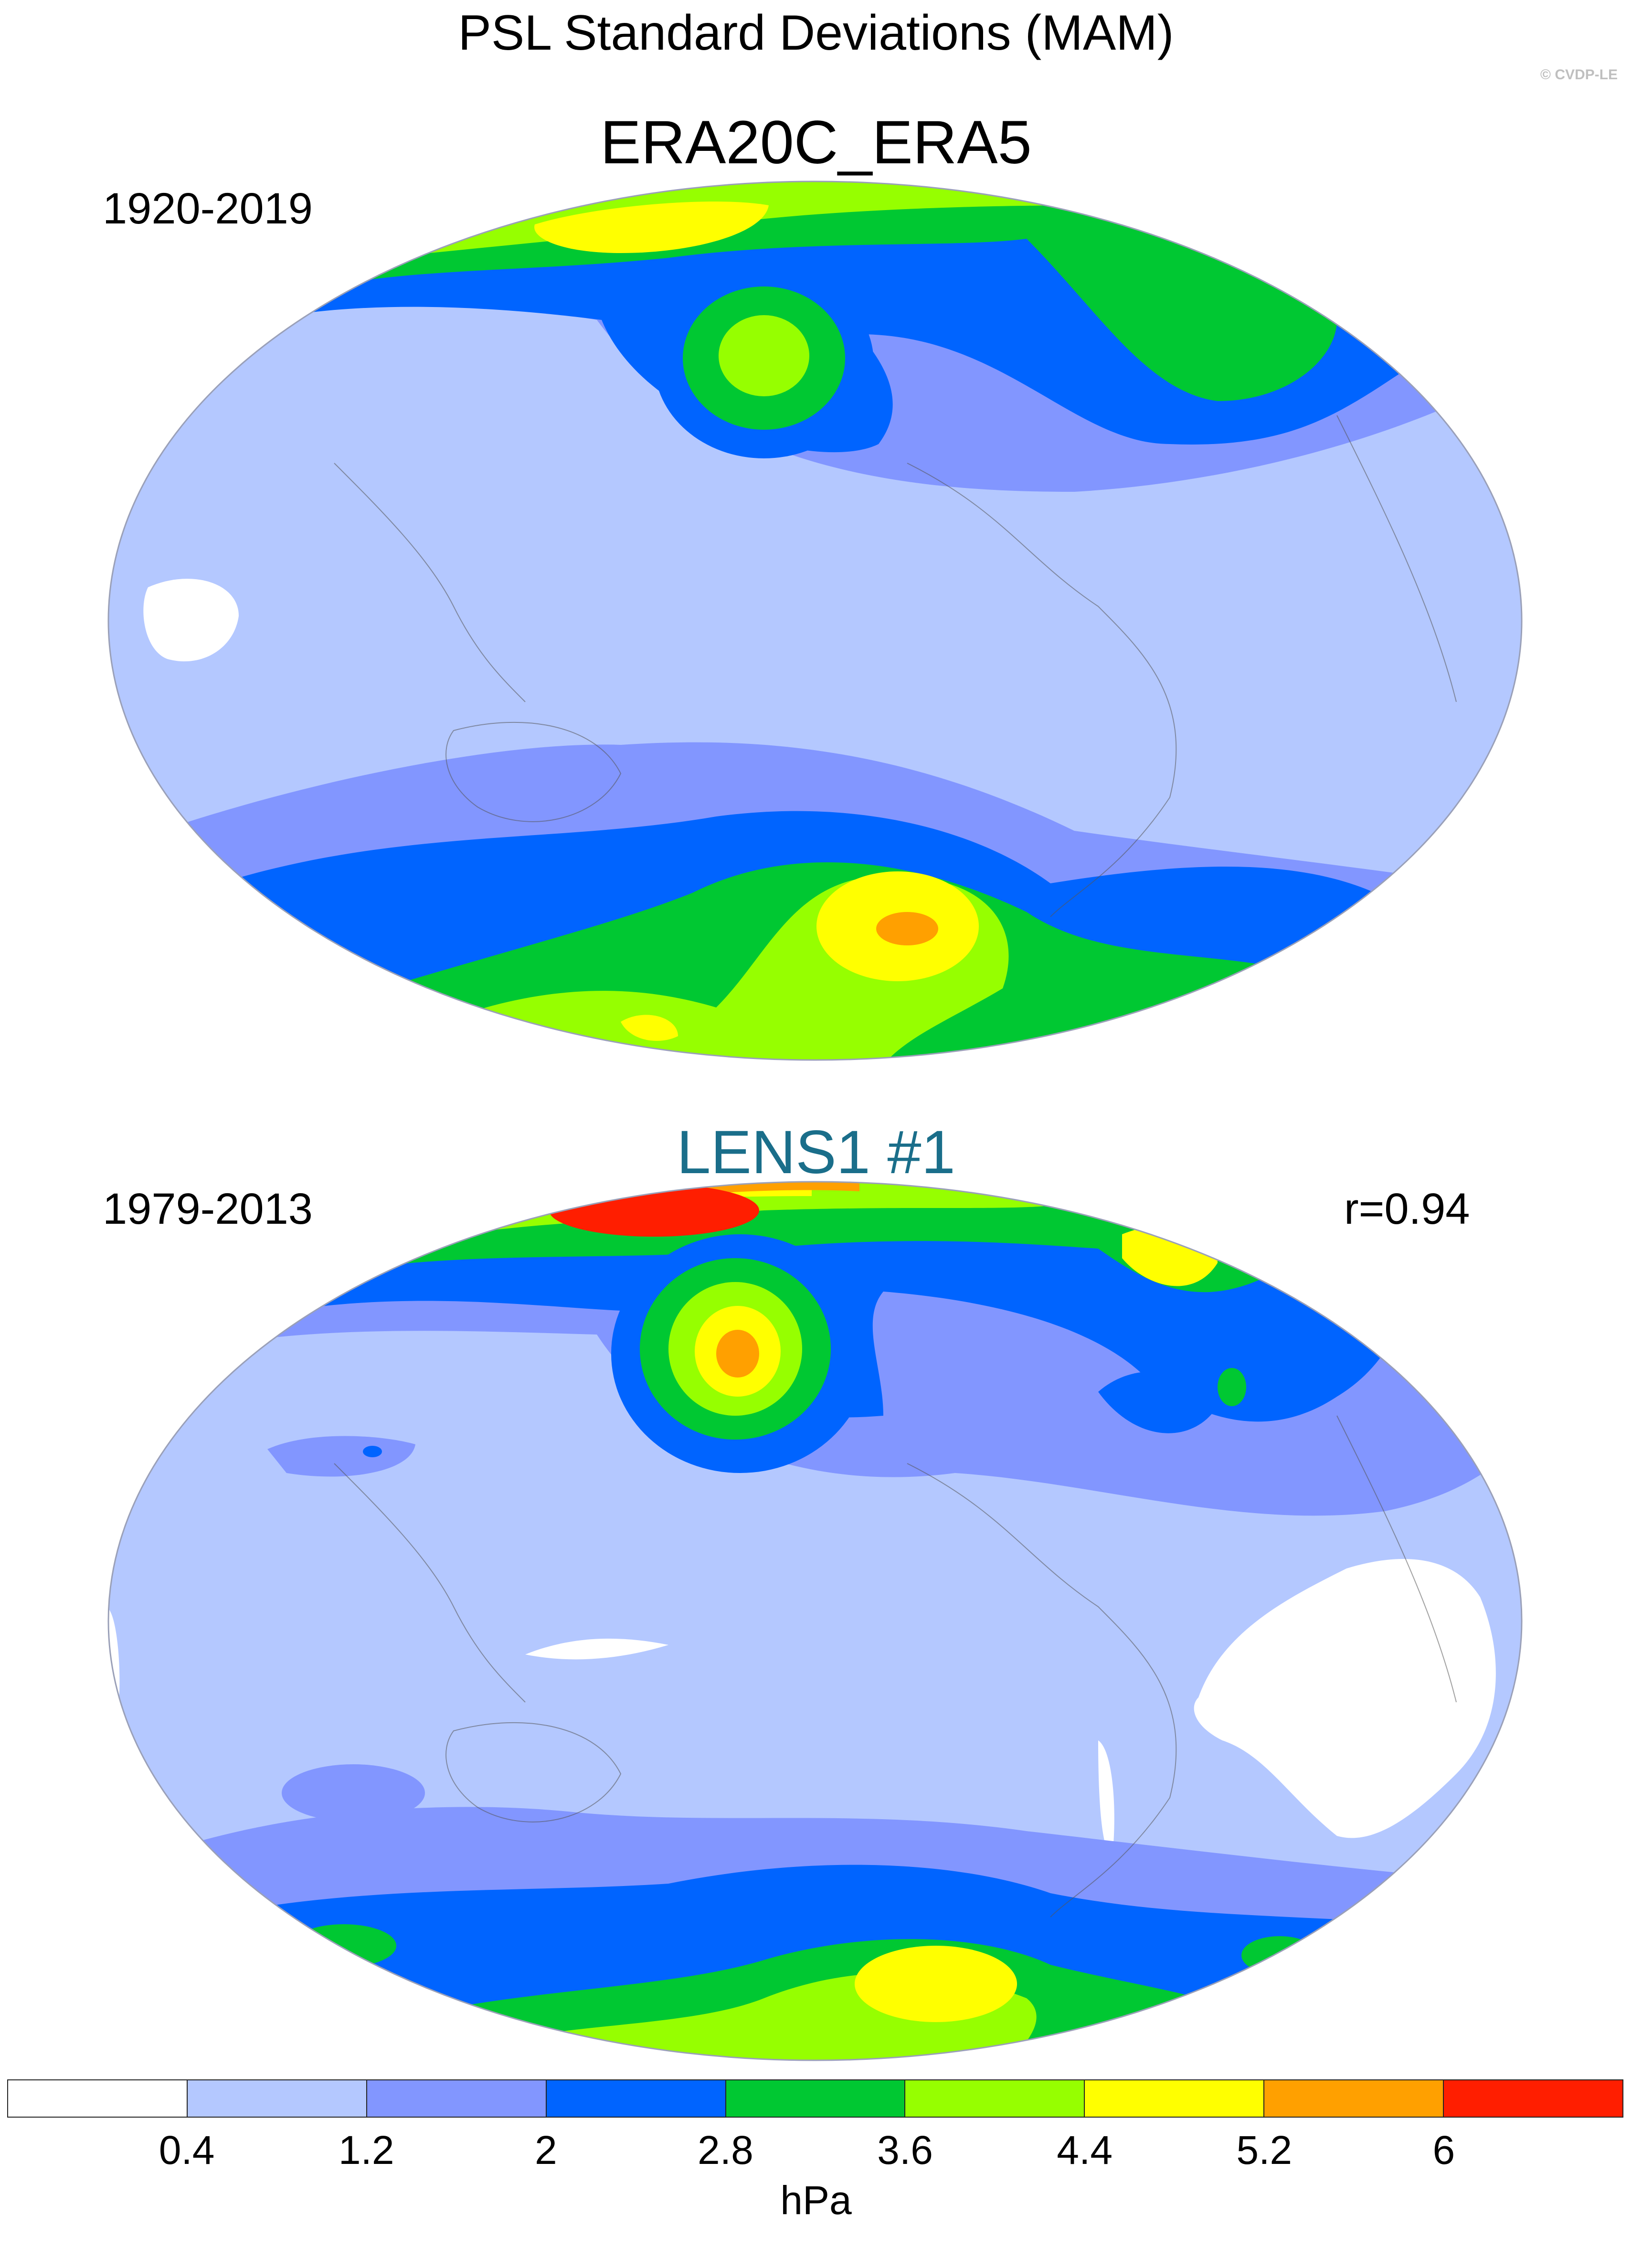 The image size is (1632, 2268). What do you see at coordinates (1264, 2150) in the screenshot?
I see `colorbar-tick-label: 5.2` at bounding box center [1264, 2150].